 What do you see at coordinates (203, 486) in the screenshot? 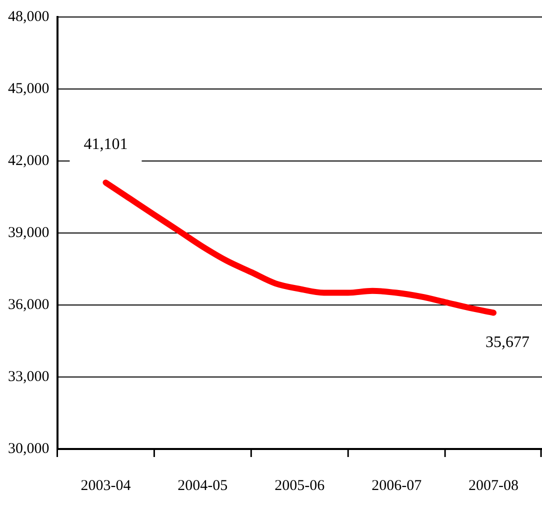
I see `x-tick-label: 2004-05` at bounding box center [203, 486].